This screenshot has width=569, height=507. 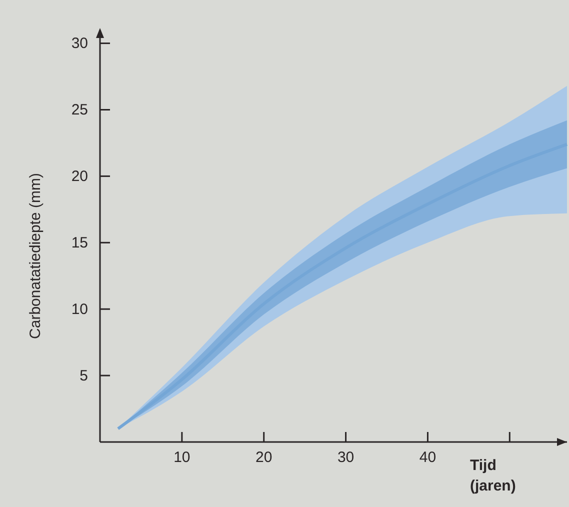 What do you see at coordinates (79, 110) in the screenshot?
I see `y-tick-label: 25` at bounding box center [79, 110].